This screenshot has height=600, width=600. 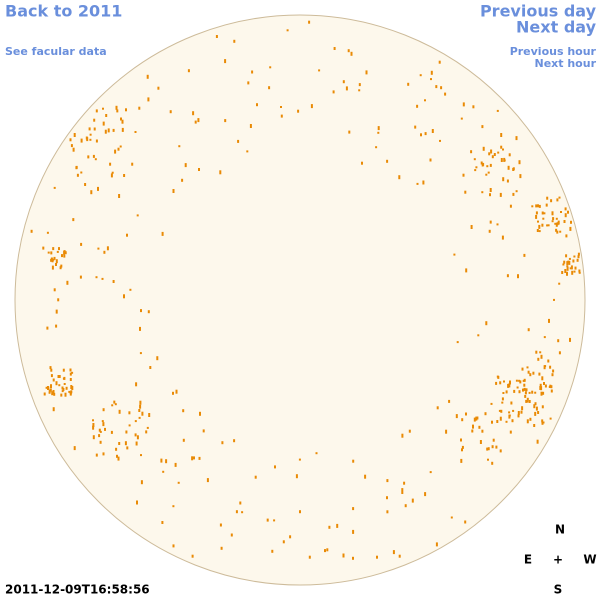 I want to click on next-day-link: Next day, so click(x=556, y=27).